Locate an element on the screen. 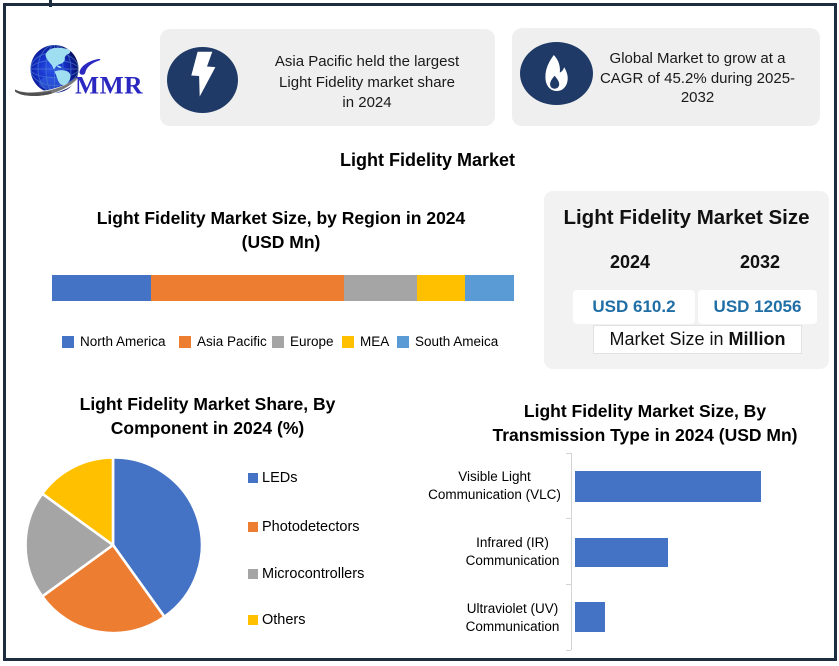 The width and height of the screenshot is (839, 666). svg-text: MMR is located at coordinates (109, 85).